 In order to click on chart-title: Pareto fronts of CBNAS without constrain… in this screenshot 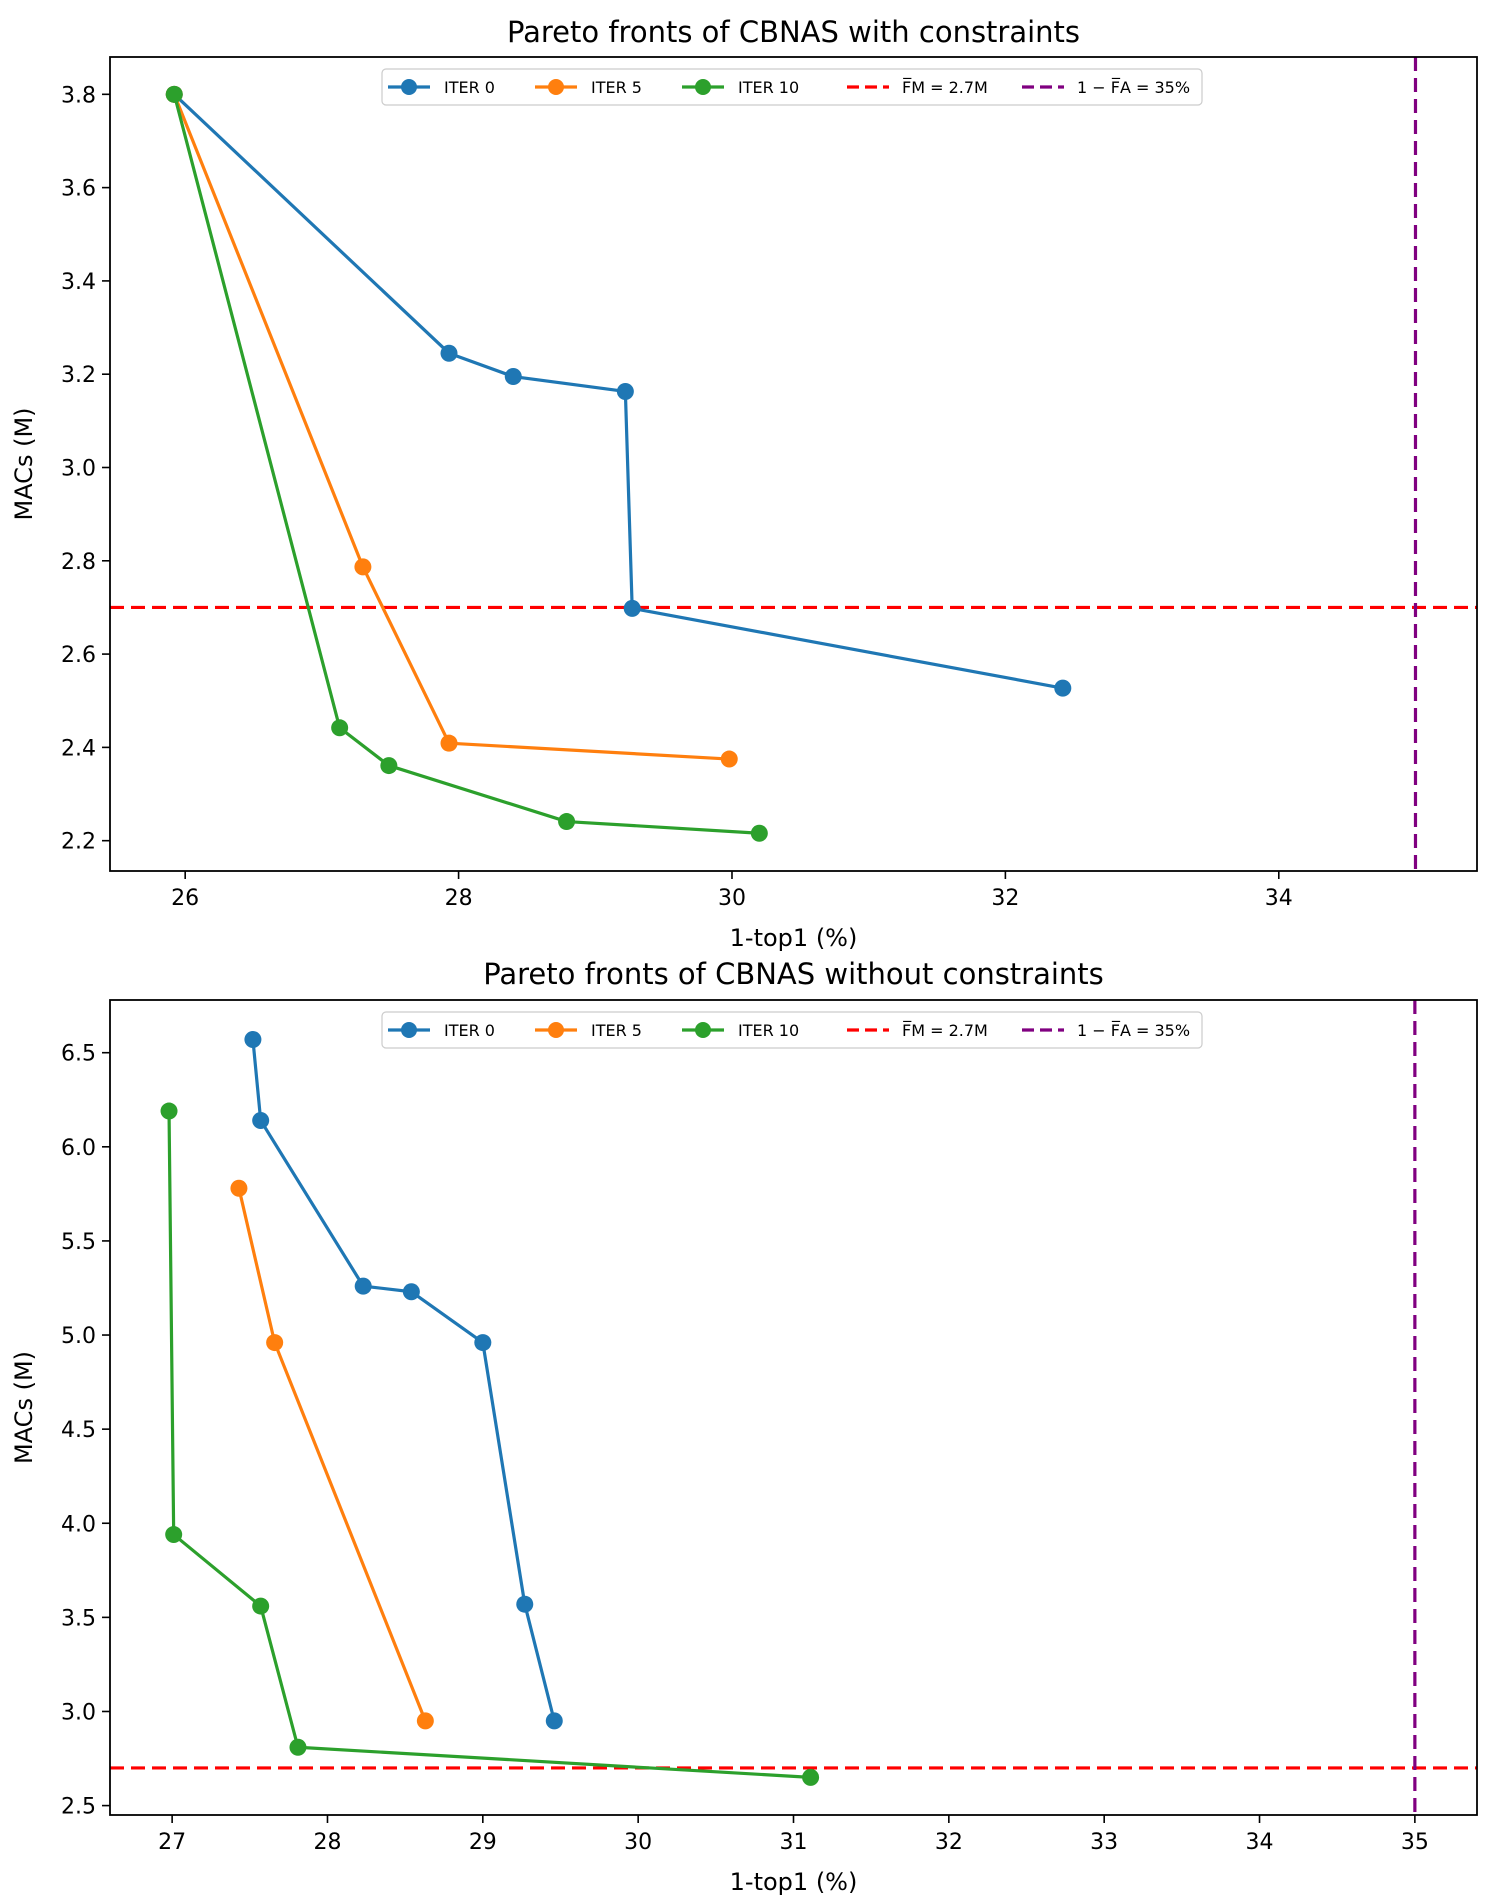, I will do `click(793, 974)`.